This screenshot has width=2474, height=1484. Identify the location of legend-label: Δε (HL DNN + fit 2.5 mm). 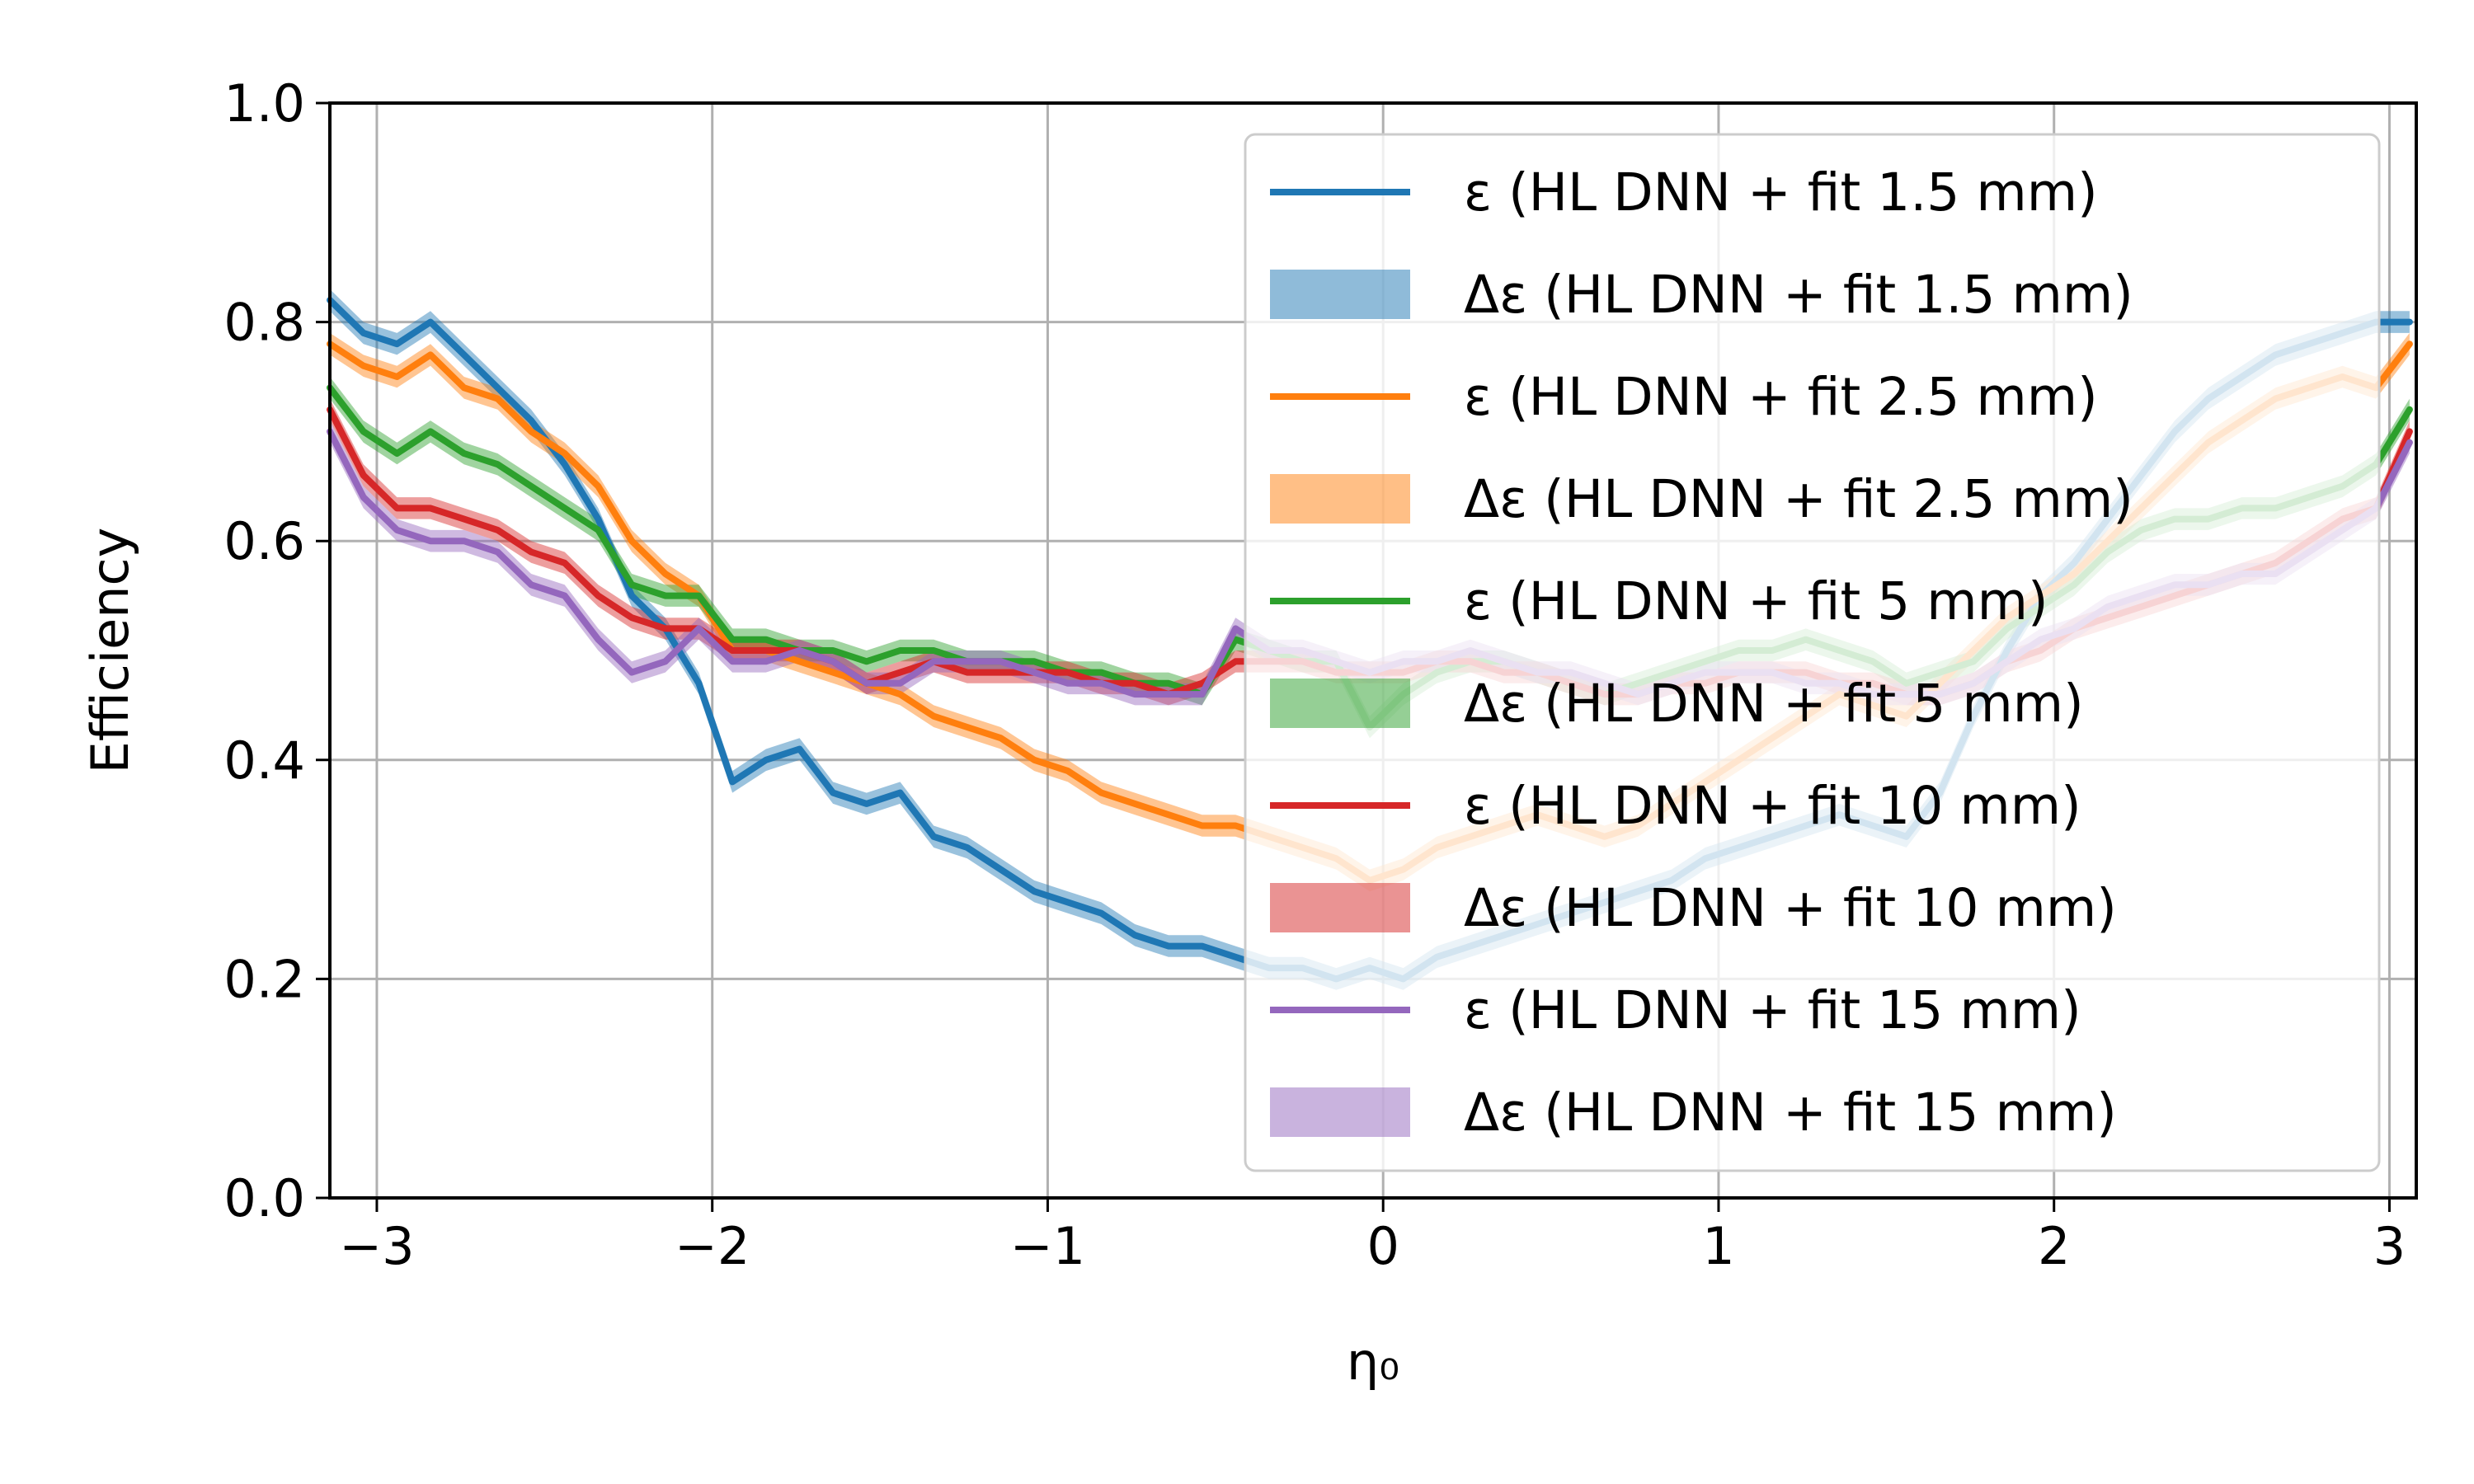
(1798, 499).